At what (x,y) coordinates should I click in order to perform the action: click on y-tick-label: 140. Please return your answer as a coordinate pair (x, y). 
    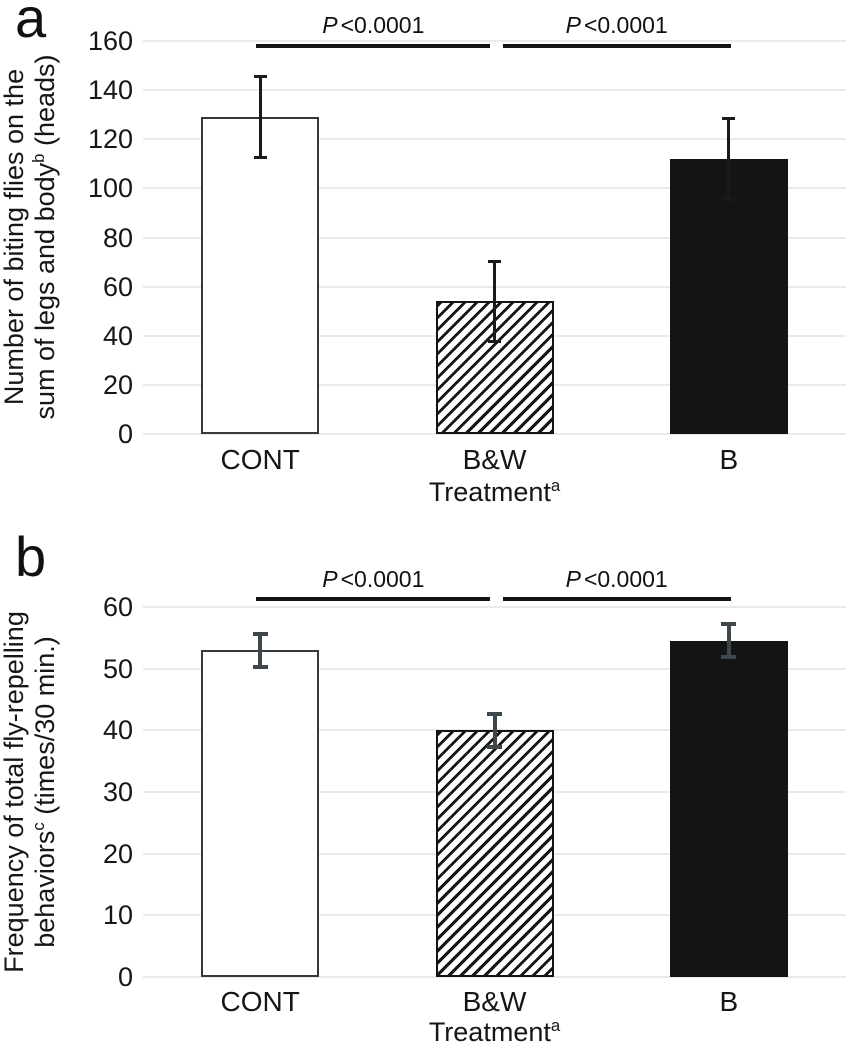
    Looking at the image, I should click on (110, 90).